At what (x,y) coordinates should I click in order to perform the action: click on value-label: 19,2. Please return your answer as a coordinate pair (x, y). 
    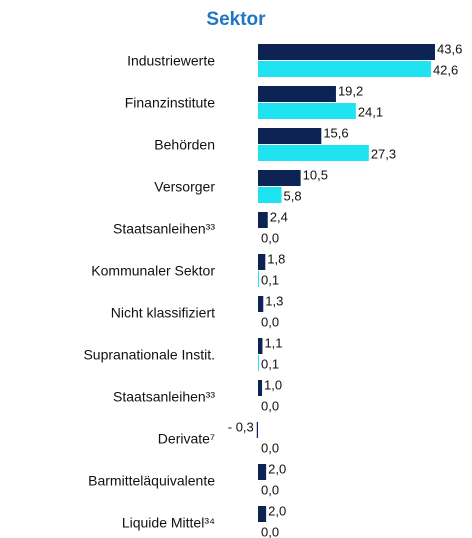
    Looking at the image, I should click on (350, 90).